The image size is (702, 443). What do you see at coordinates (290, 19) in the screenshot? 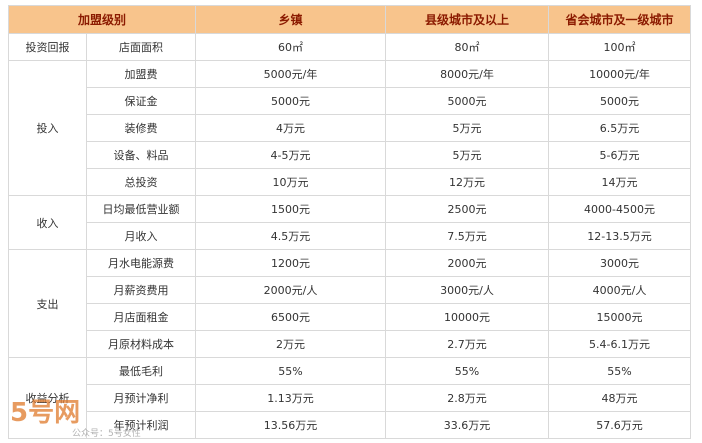
I see `header-cell: 乡镇` at bounding box center [290, 19].